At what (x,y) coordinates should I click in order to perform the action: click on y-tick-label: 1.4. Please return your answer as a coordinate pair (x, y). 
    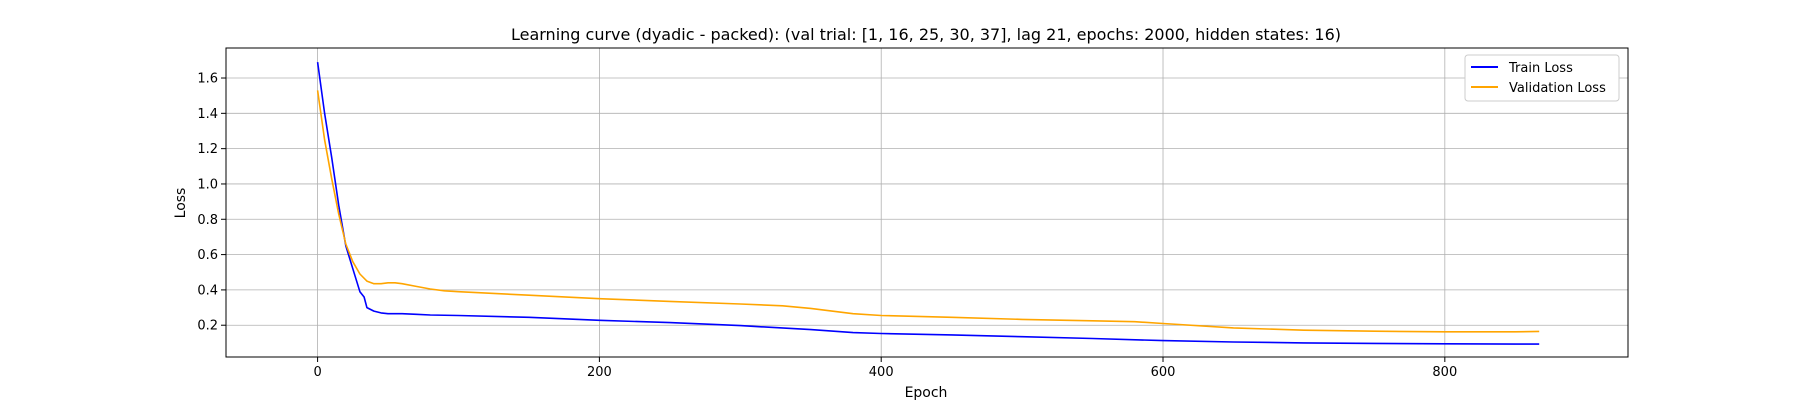
    Looking at the image, I should click on (207, 114).